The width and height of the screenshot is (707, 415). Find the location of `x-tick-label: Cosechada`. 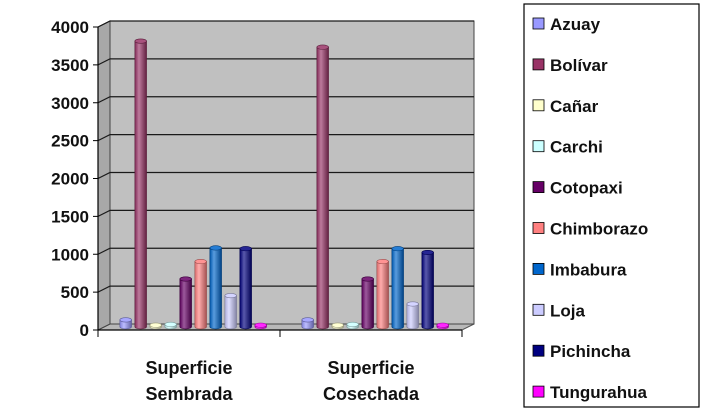

x-tick-label: Cosechada is located at coordinates (371, 394).